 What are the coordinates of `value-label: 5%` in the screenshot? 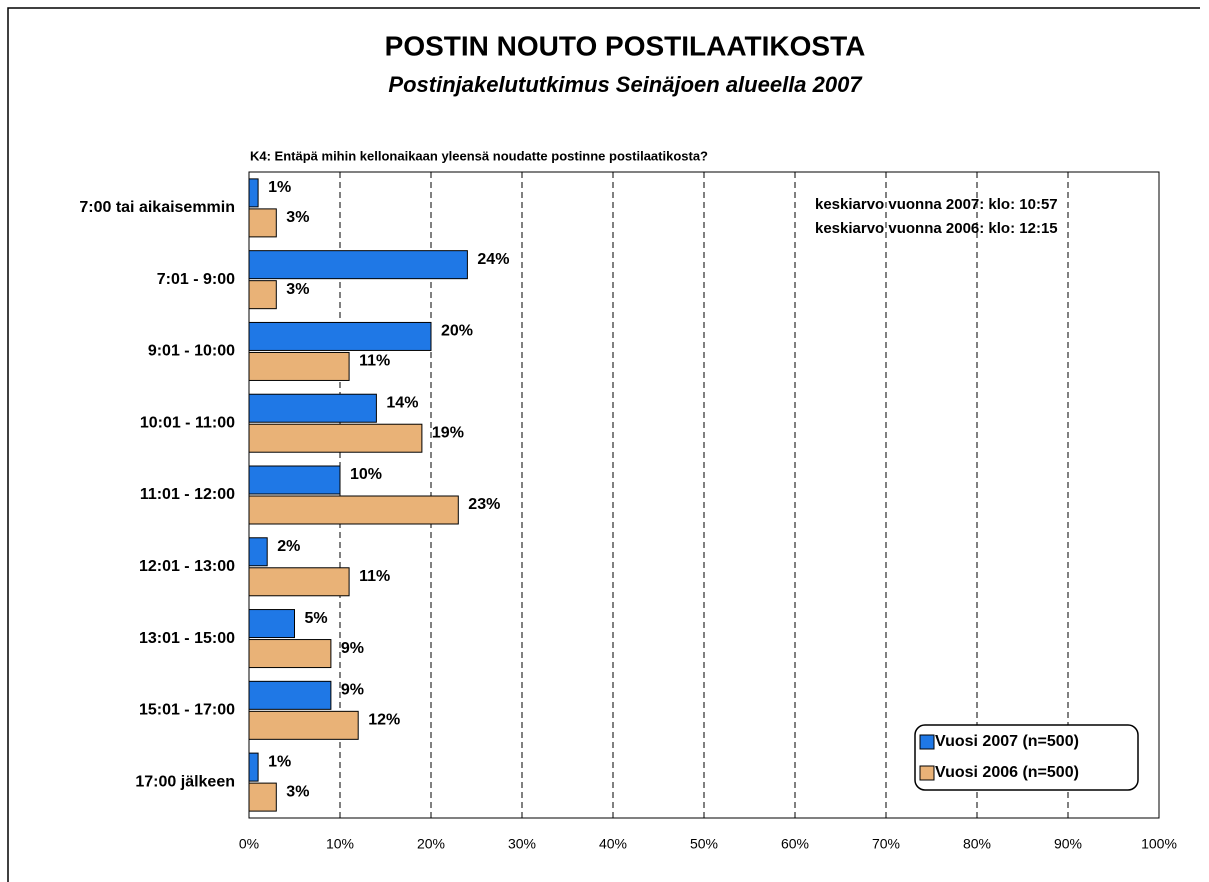 It's located at (316, 618).